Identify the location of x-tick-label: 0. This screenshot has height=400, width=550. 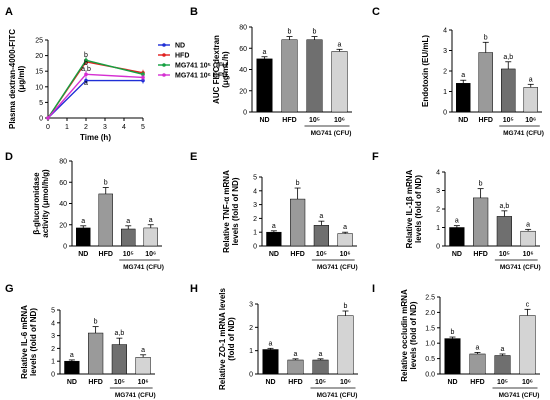
(48, 127).